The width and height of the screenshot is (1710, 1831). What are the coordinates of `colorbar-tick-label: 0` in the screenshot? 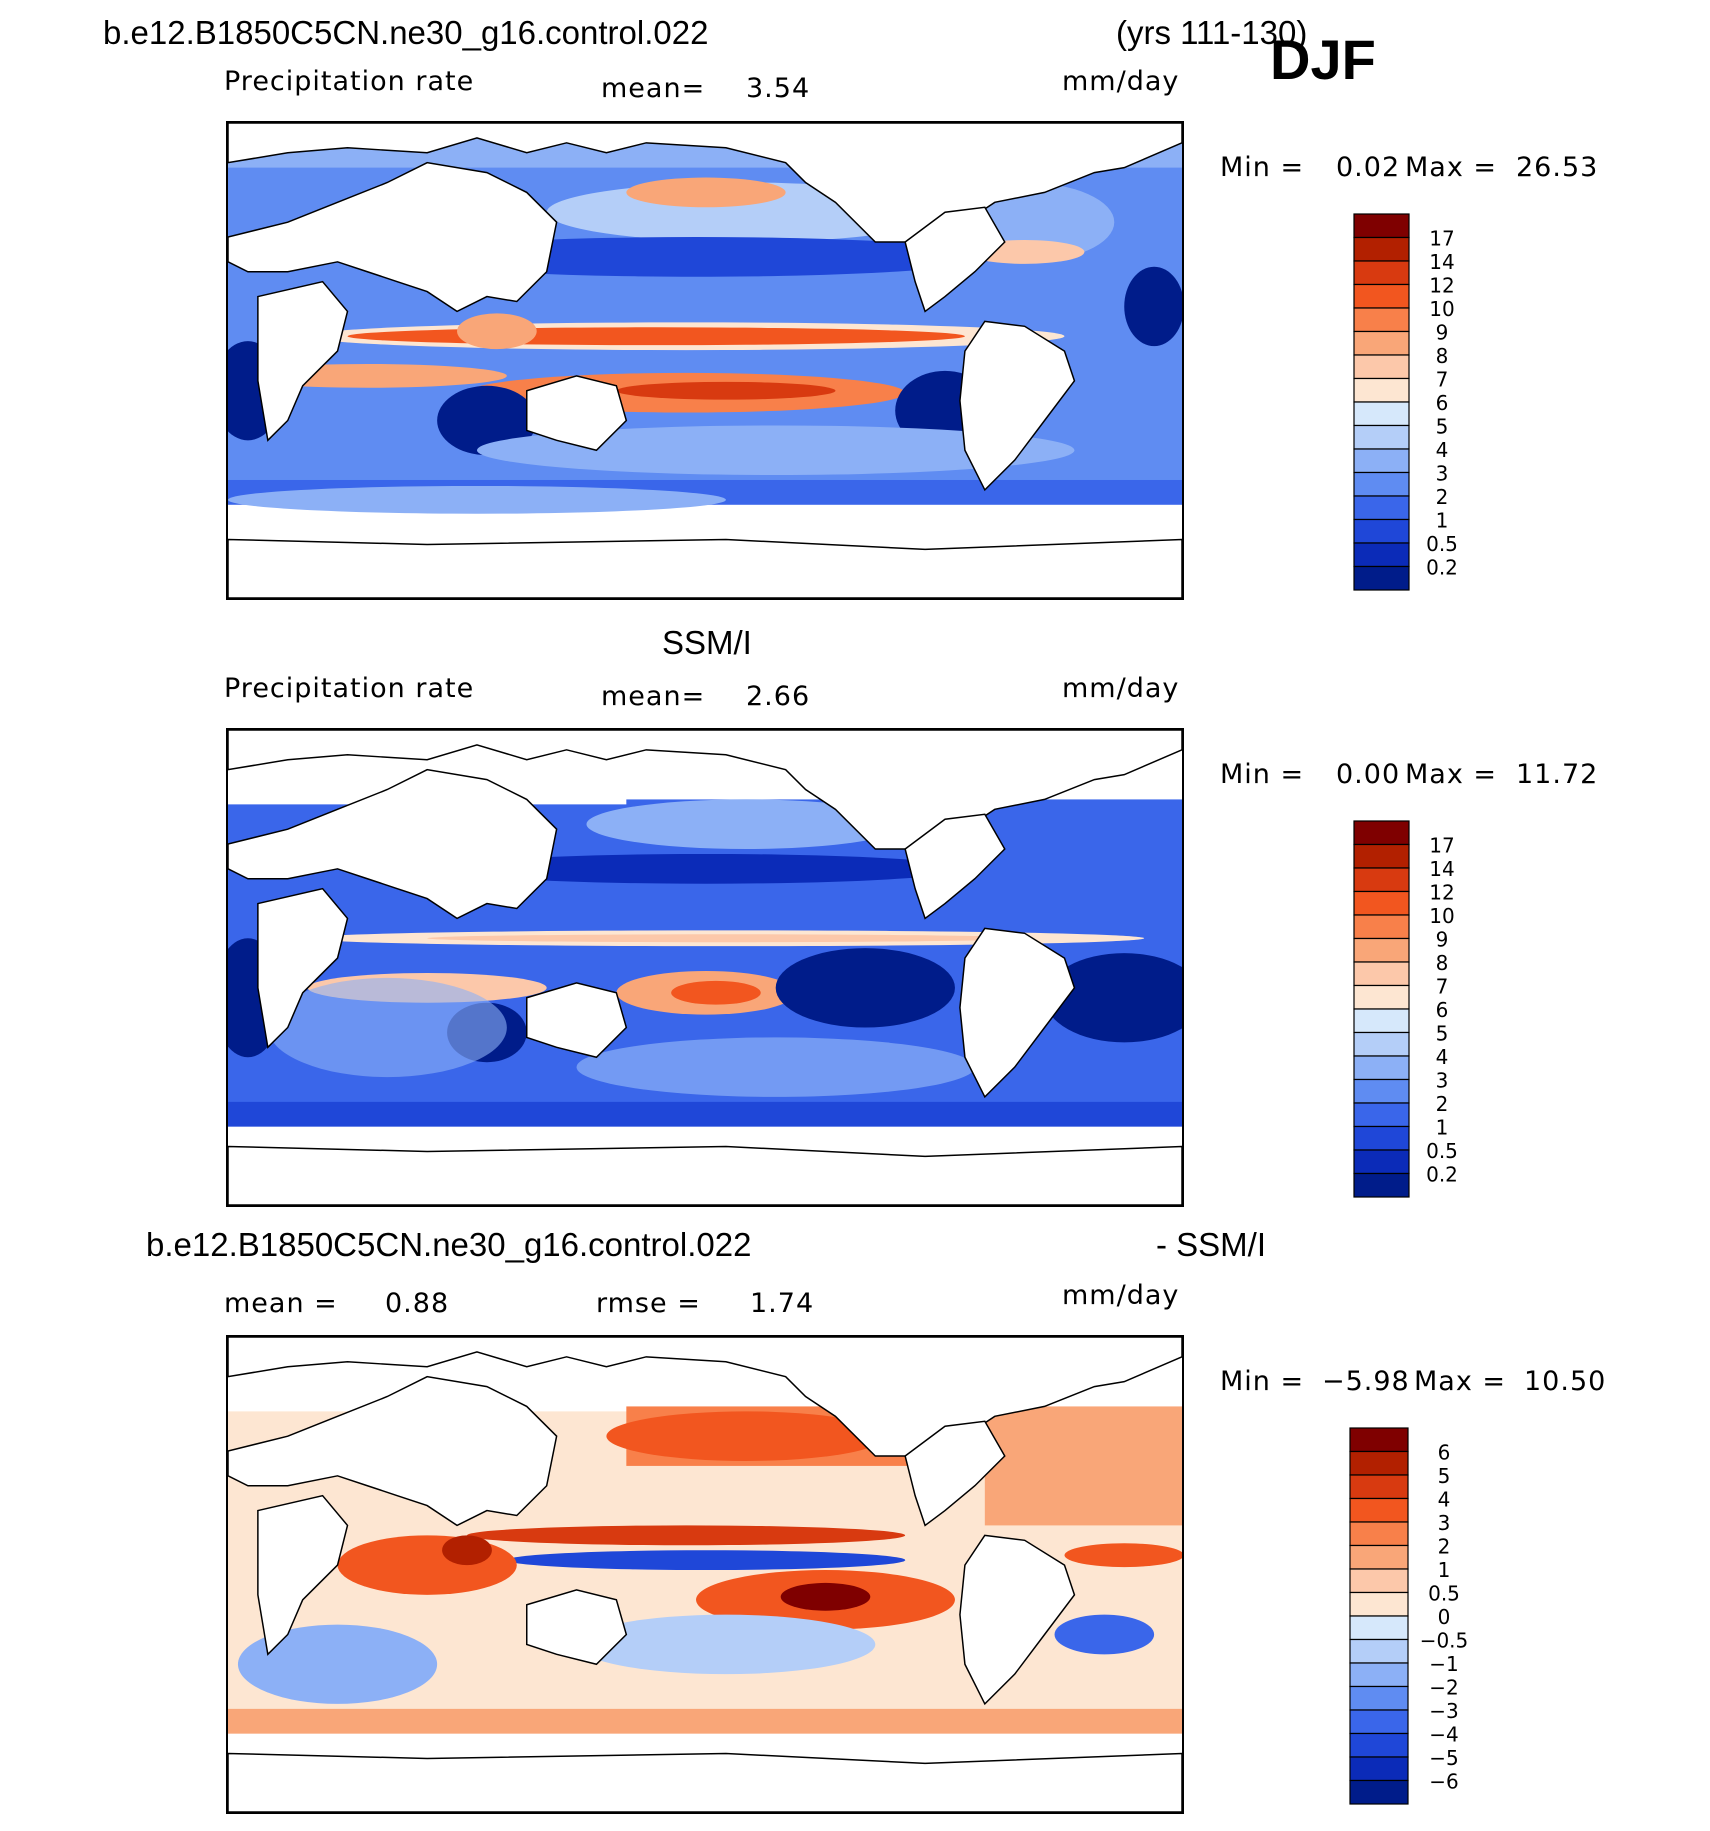 It's located at (1444, 1617).